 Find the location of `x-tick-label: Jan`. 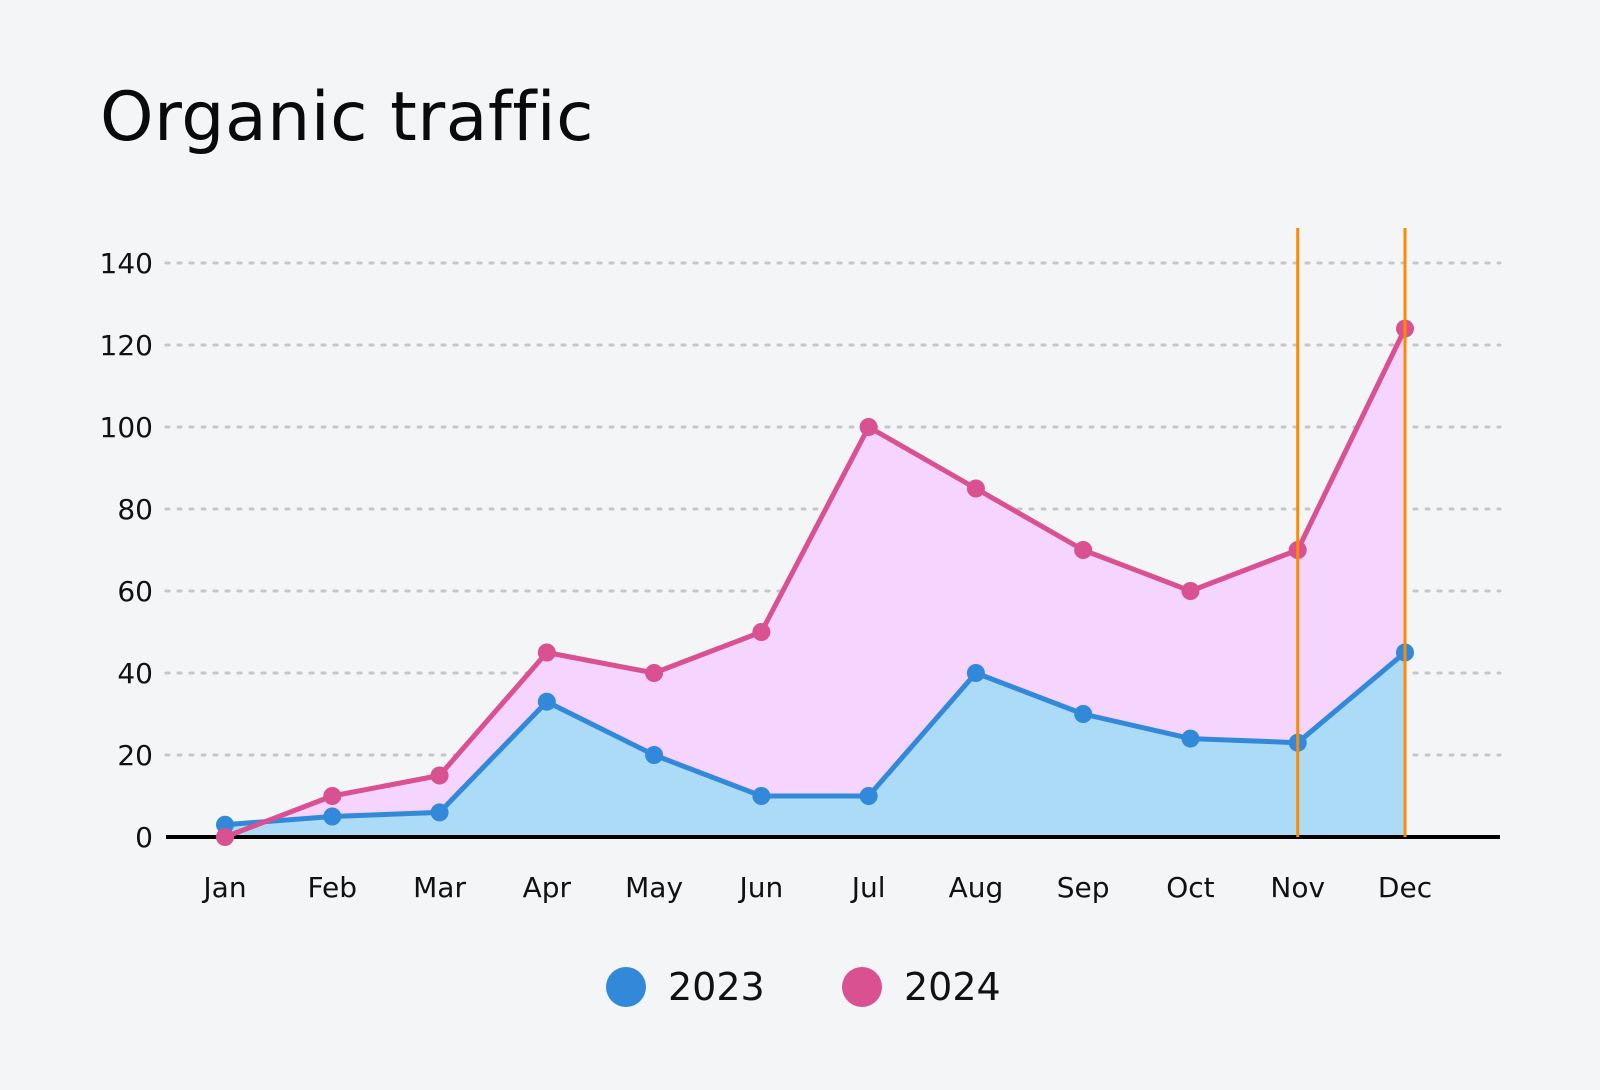

x-tick-label: Jan is located at coordinates (223, 887).